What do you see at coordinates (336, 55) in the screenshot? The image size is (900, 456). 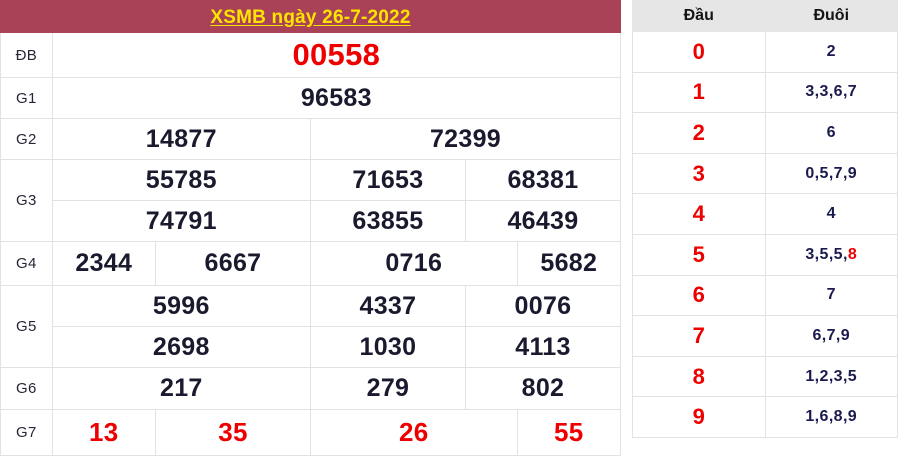 I see `prize-value-db: 00558` at bounding box center [336, 55].